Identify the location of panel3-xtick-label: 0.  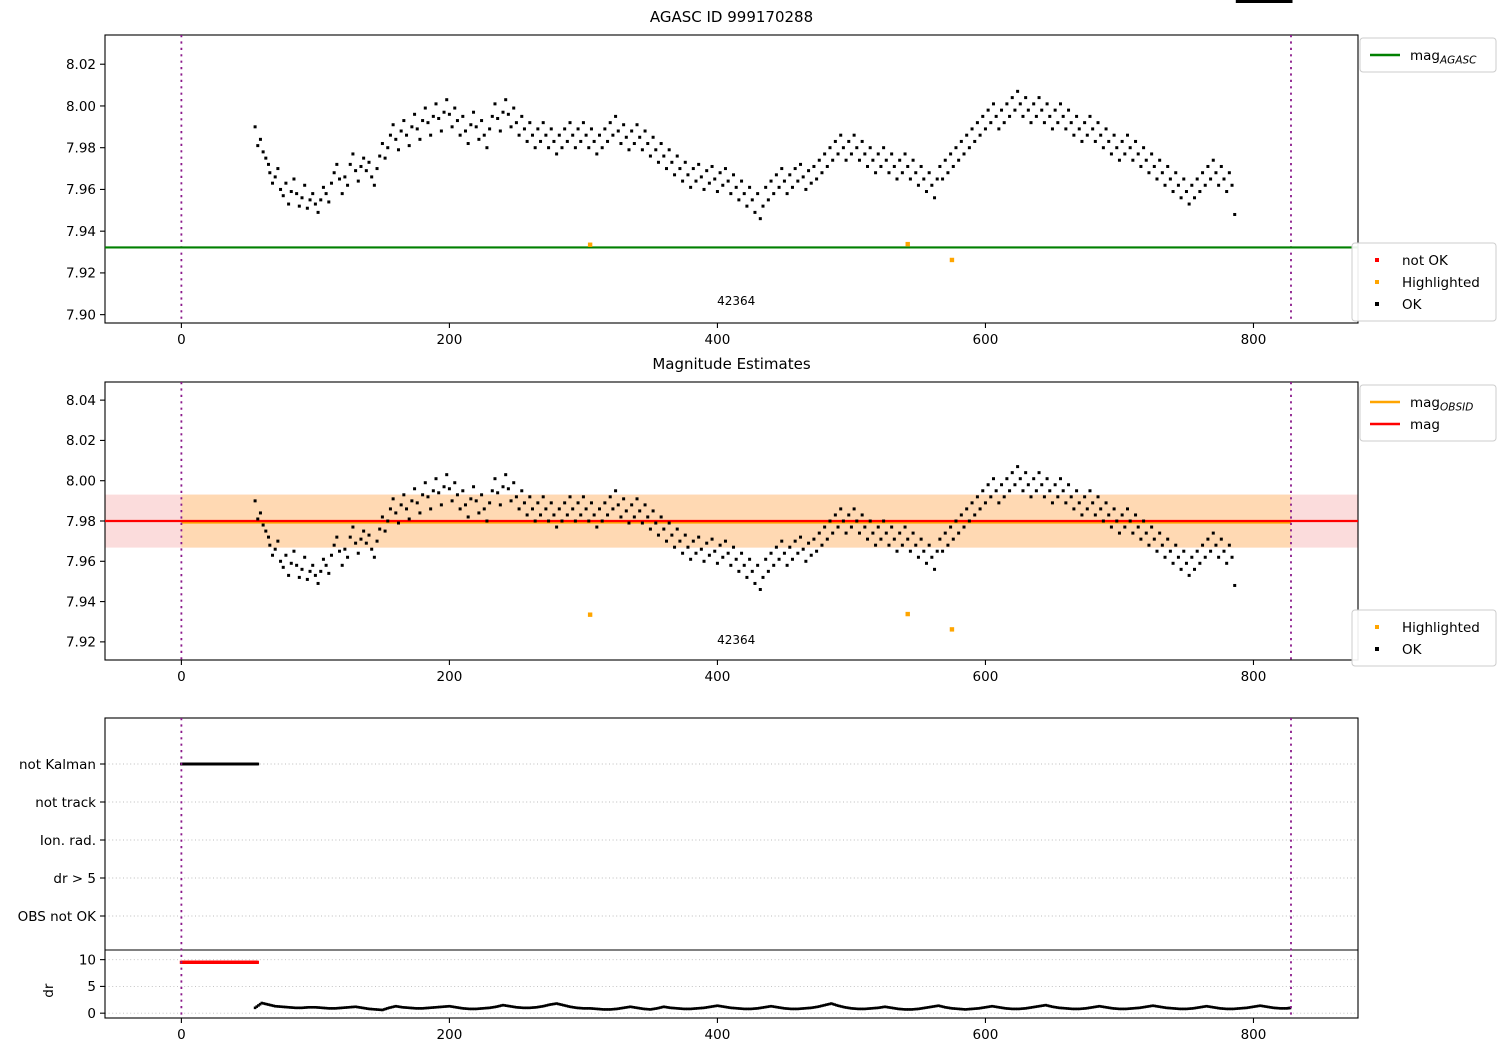
(181, 1035).